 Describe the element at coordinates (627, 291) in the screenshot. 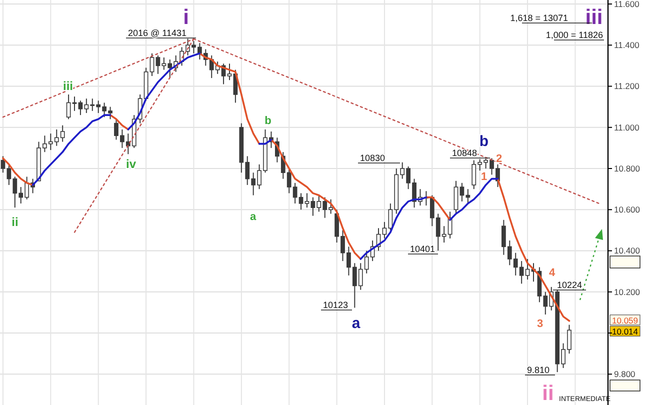

I see `y-tick-label: 10.200` at that location.